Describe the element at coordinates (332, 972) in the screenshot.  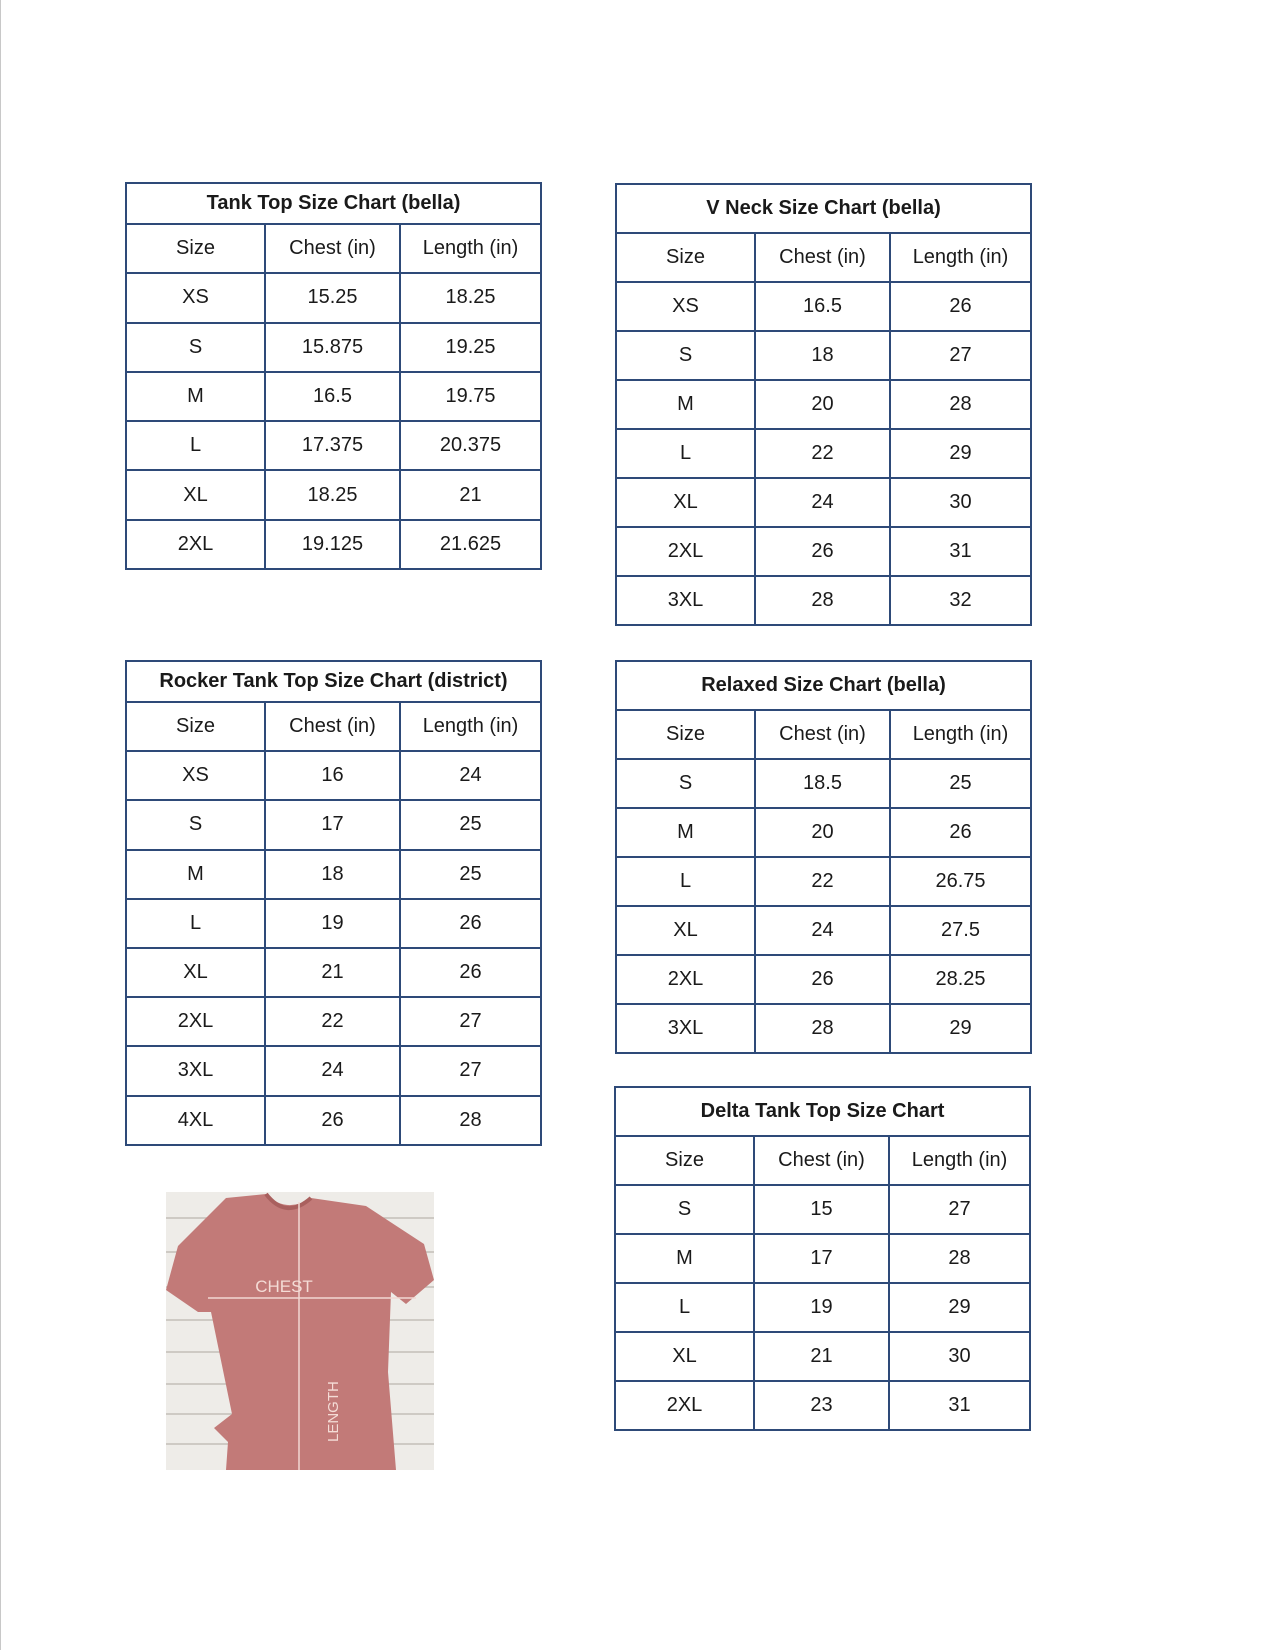
I see `chest-cell: 21` at that location.